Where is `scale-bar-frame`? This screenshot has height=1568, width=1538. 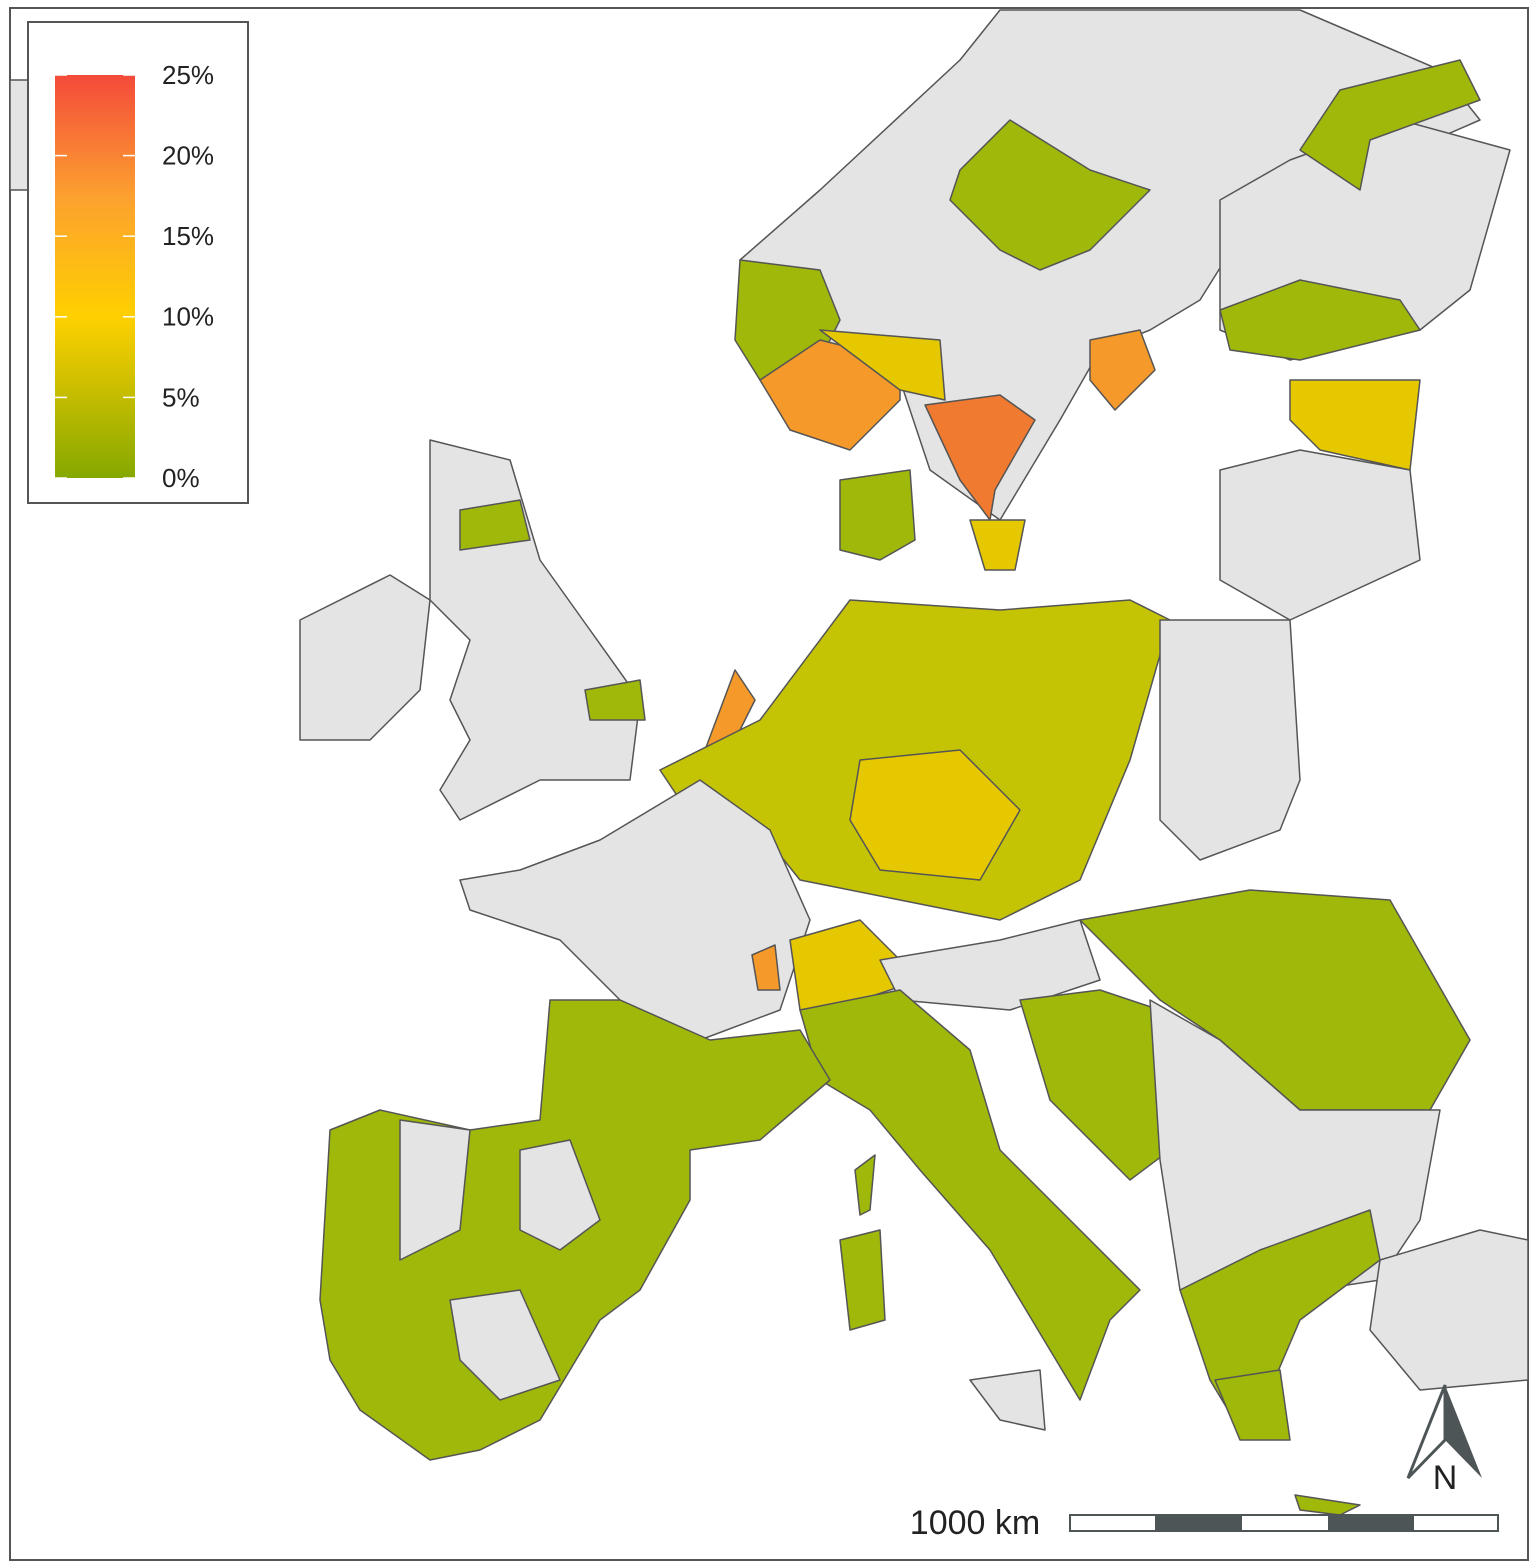 scale-bar-frame is located at coordinates (1284, 1523).